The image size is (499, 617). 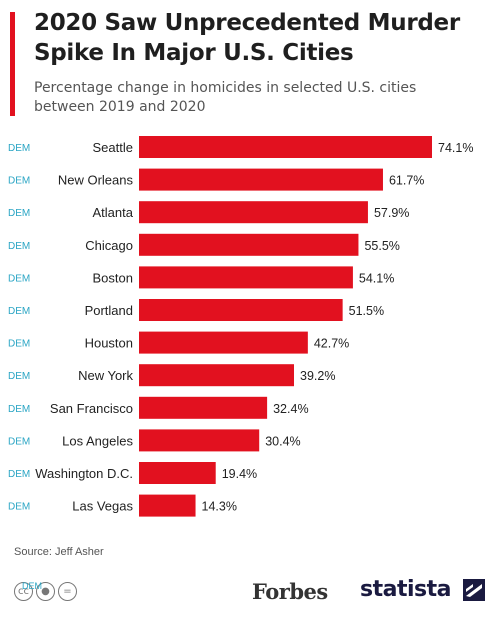 What do you see at coordinates (406, 181) in the screenshot?
I see `value-label: 61.7%` at bounding box center [406, 181].